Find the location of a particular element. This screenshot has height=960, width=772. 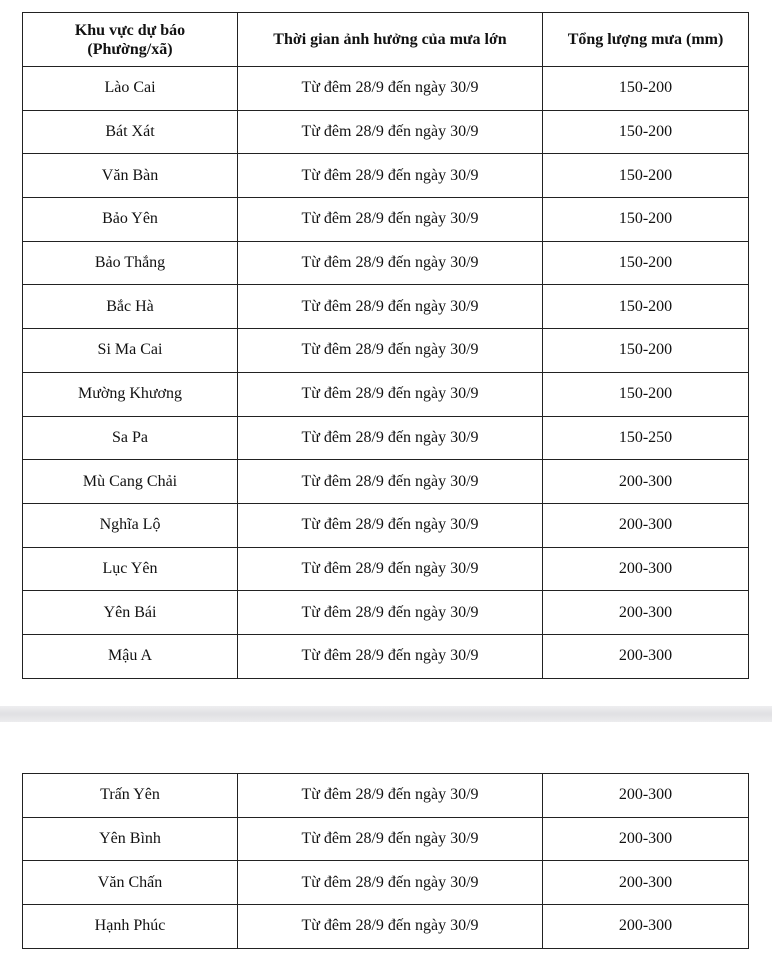

table-row: Yên Bái Từ đêm 28/9 đến ngày 30/9 200-300 is located at coordinates (385, 612).